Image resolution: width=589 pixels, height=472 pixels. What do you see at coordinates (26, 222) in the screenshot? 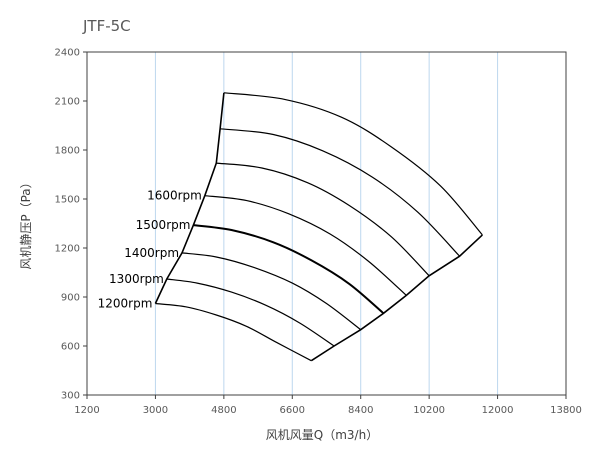
I see `y-axis-title: 风机静压P（Pa）` at bounding box center [26, 222].